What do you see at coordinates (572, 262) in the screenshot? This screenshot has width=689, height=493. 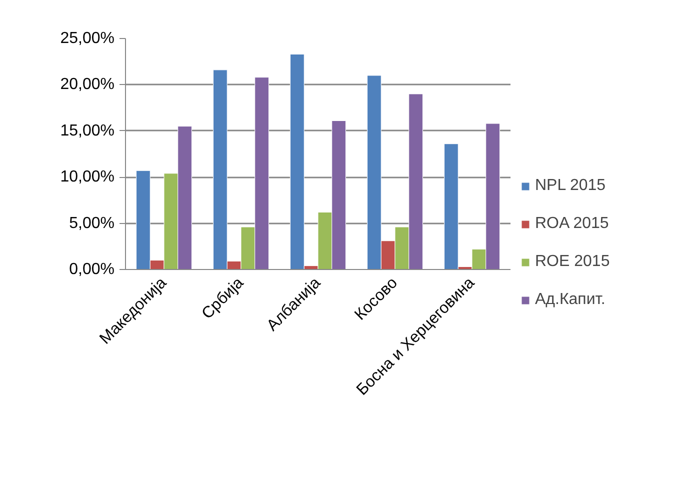 I see `legend-label: ROE 2015` at bounding box center [572, 262].